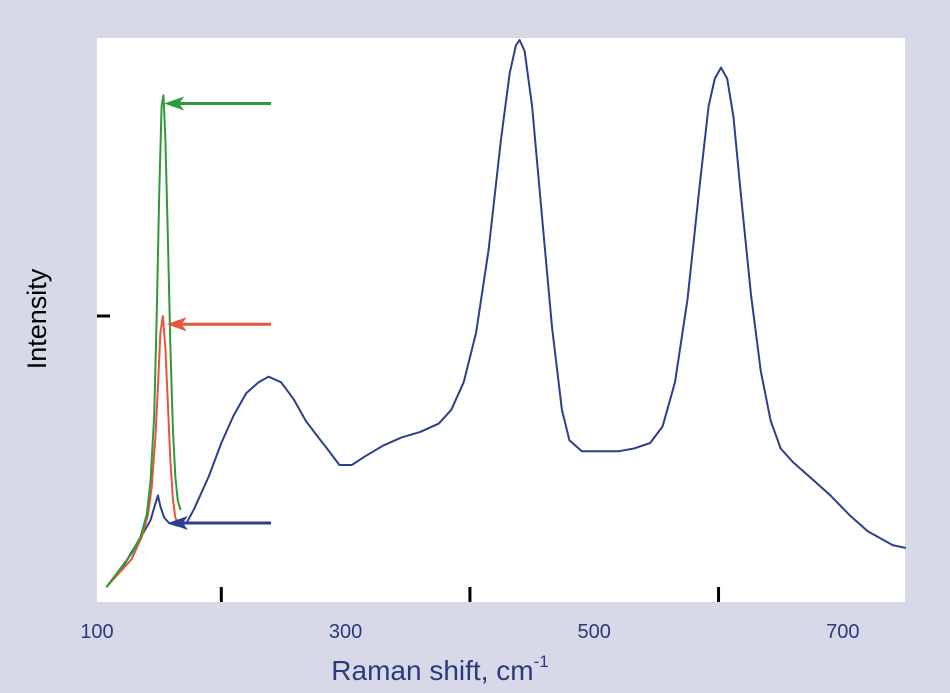 This screenshot has height=693, width=950. I want to click on x-tick-label: 300, so click(345, 632).